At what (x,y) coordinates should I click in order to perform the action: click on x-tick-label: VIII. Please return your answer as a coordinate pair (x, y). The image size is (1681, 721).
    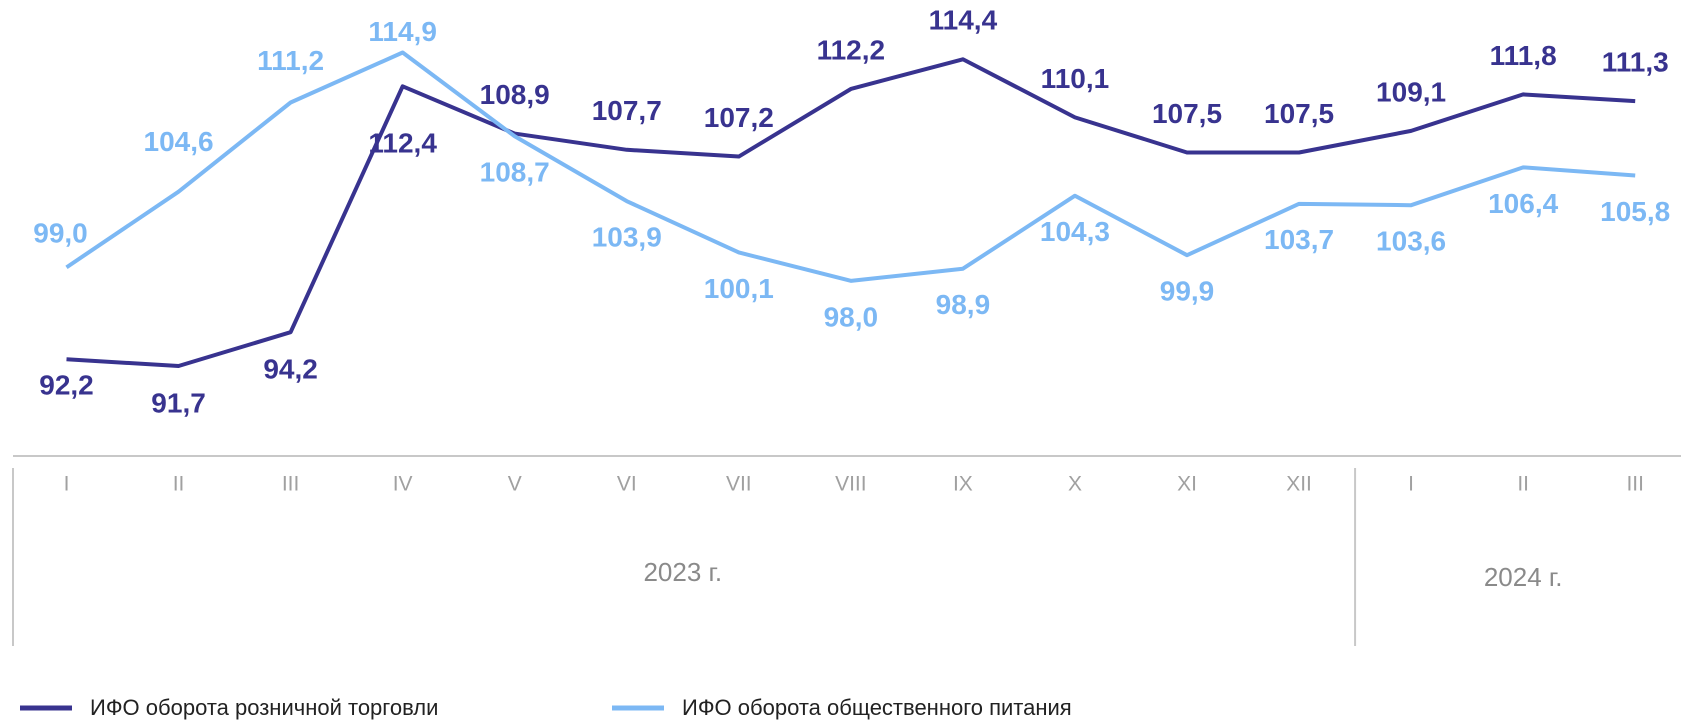
    Looking at the image, I should click on (851, 484).